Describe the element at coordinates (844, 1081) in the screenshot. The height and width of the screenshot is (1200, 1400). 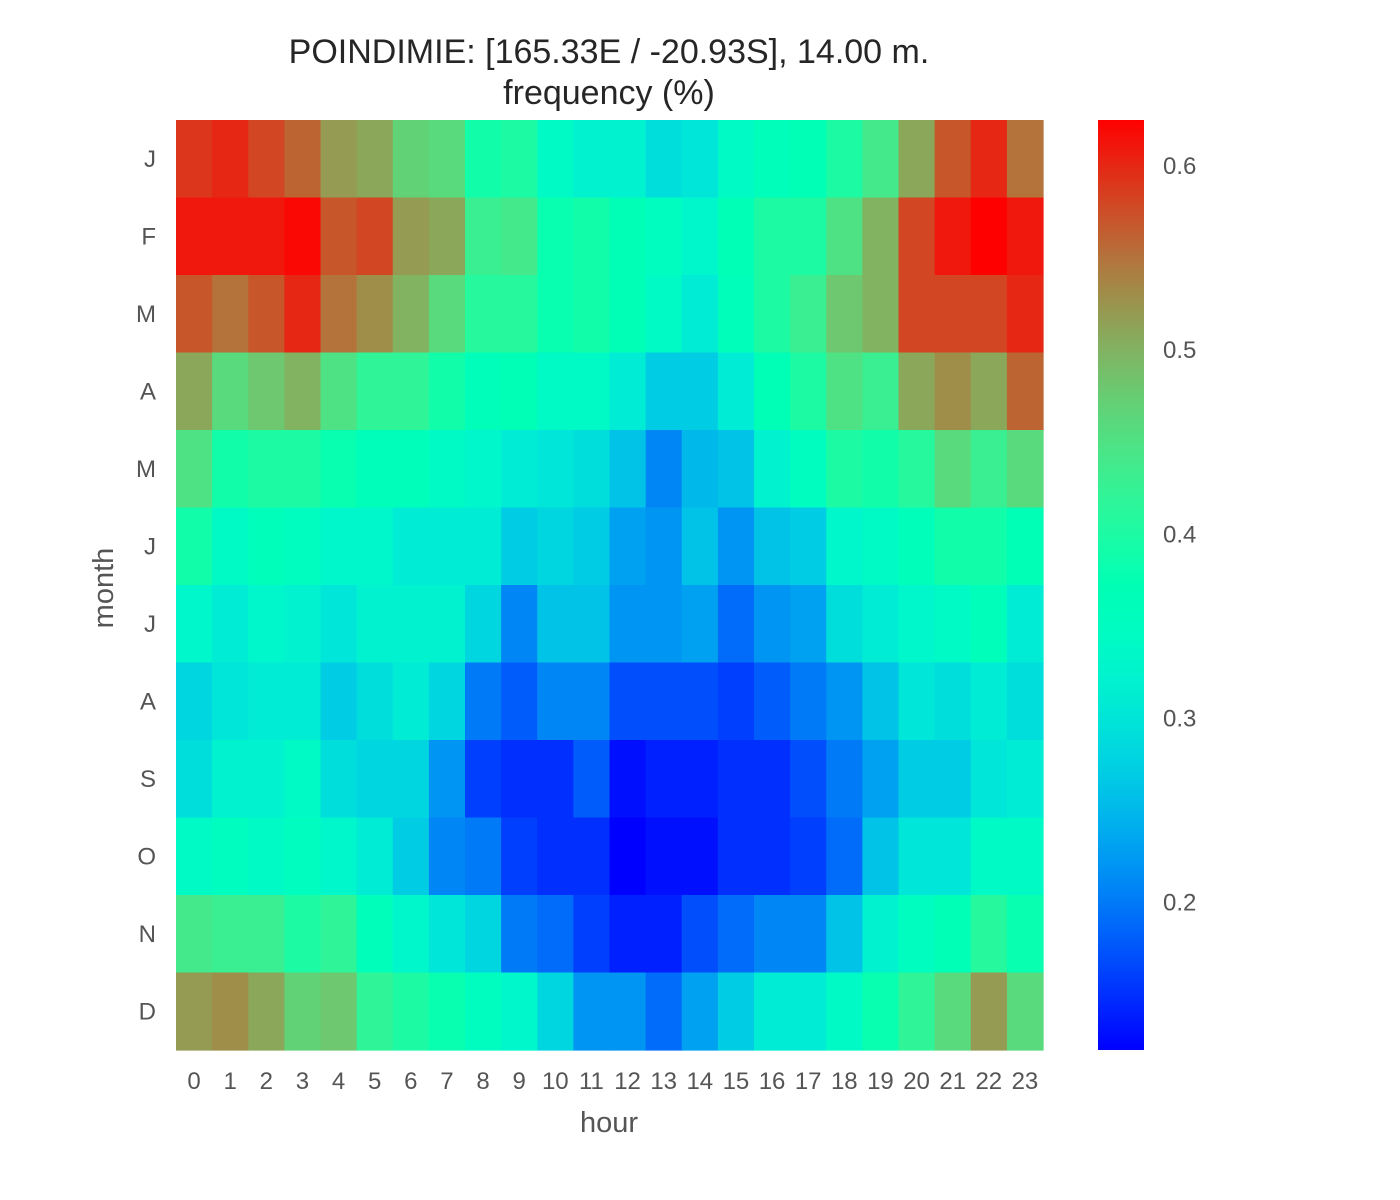
I see `x-tick-label: 18` at that location.